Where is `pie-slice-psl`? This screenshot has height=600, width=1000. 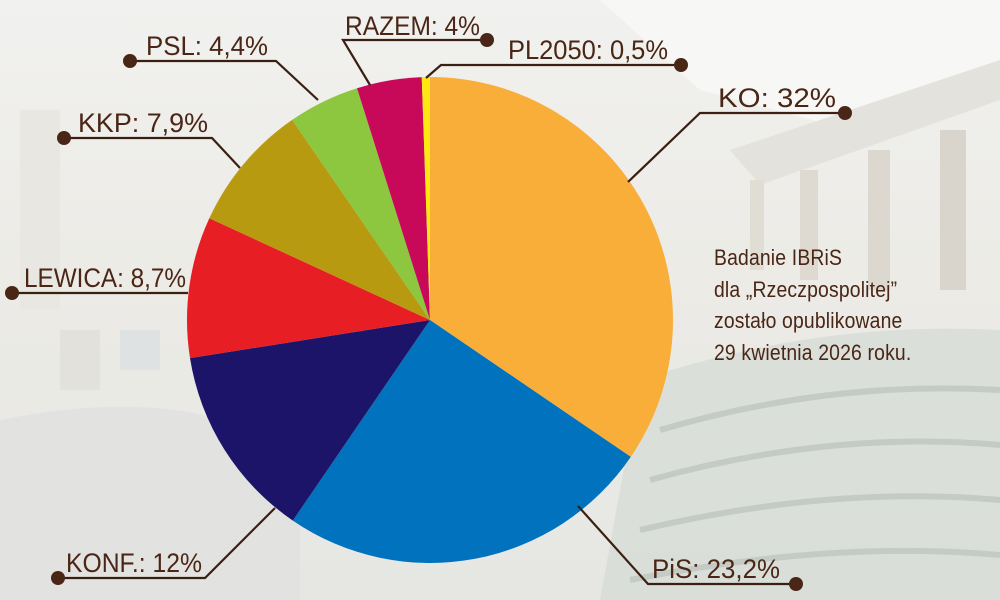
pie-slice-psl is located at coordinates (361, 204).